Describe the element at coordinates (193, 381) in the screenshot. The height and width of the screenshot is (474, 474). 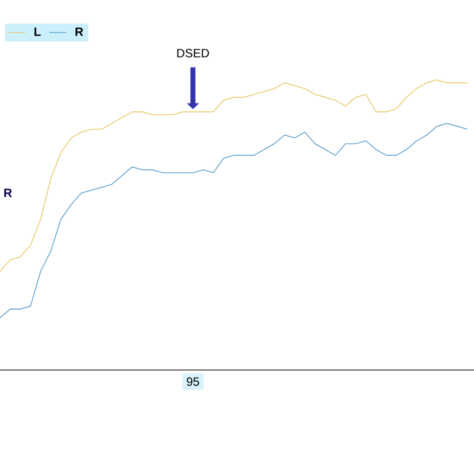
I see `text: 95` at that location.